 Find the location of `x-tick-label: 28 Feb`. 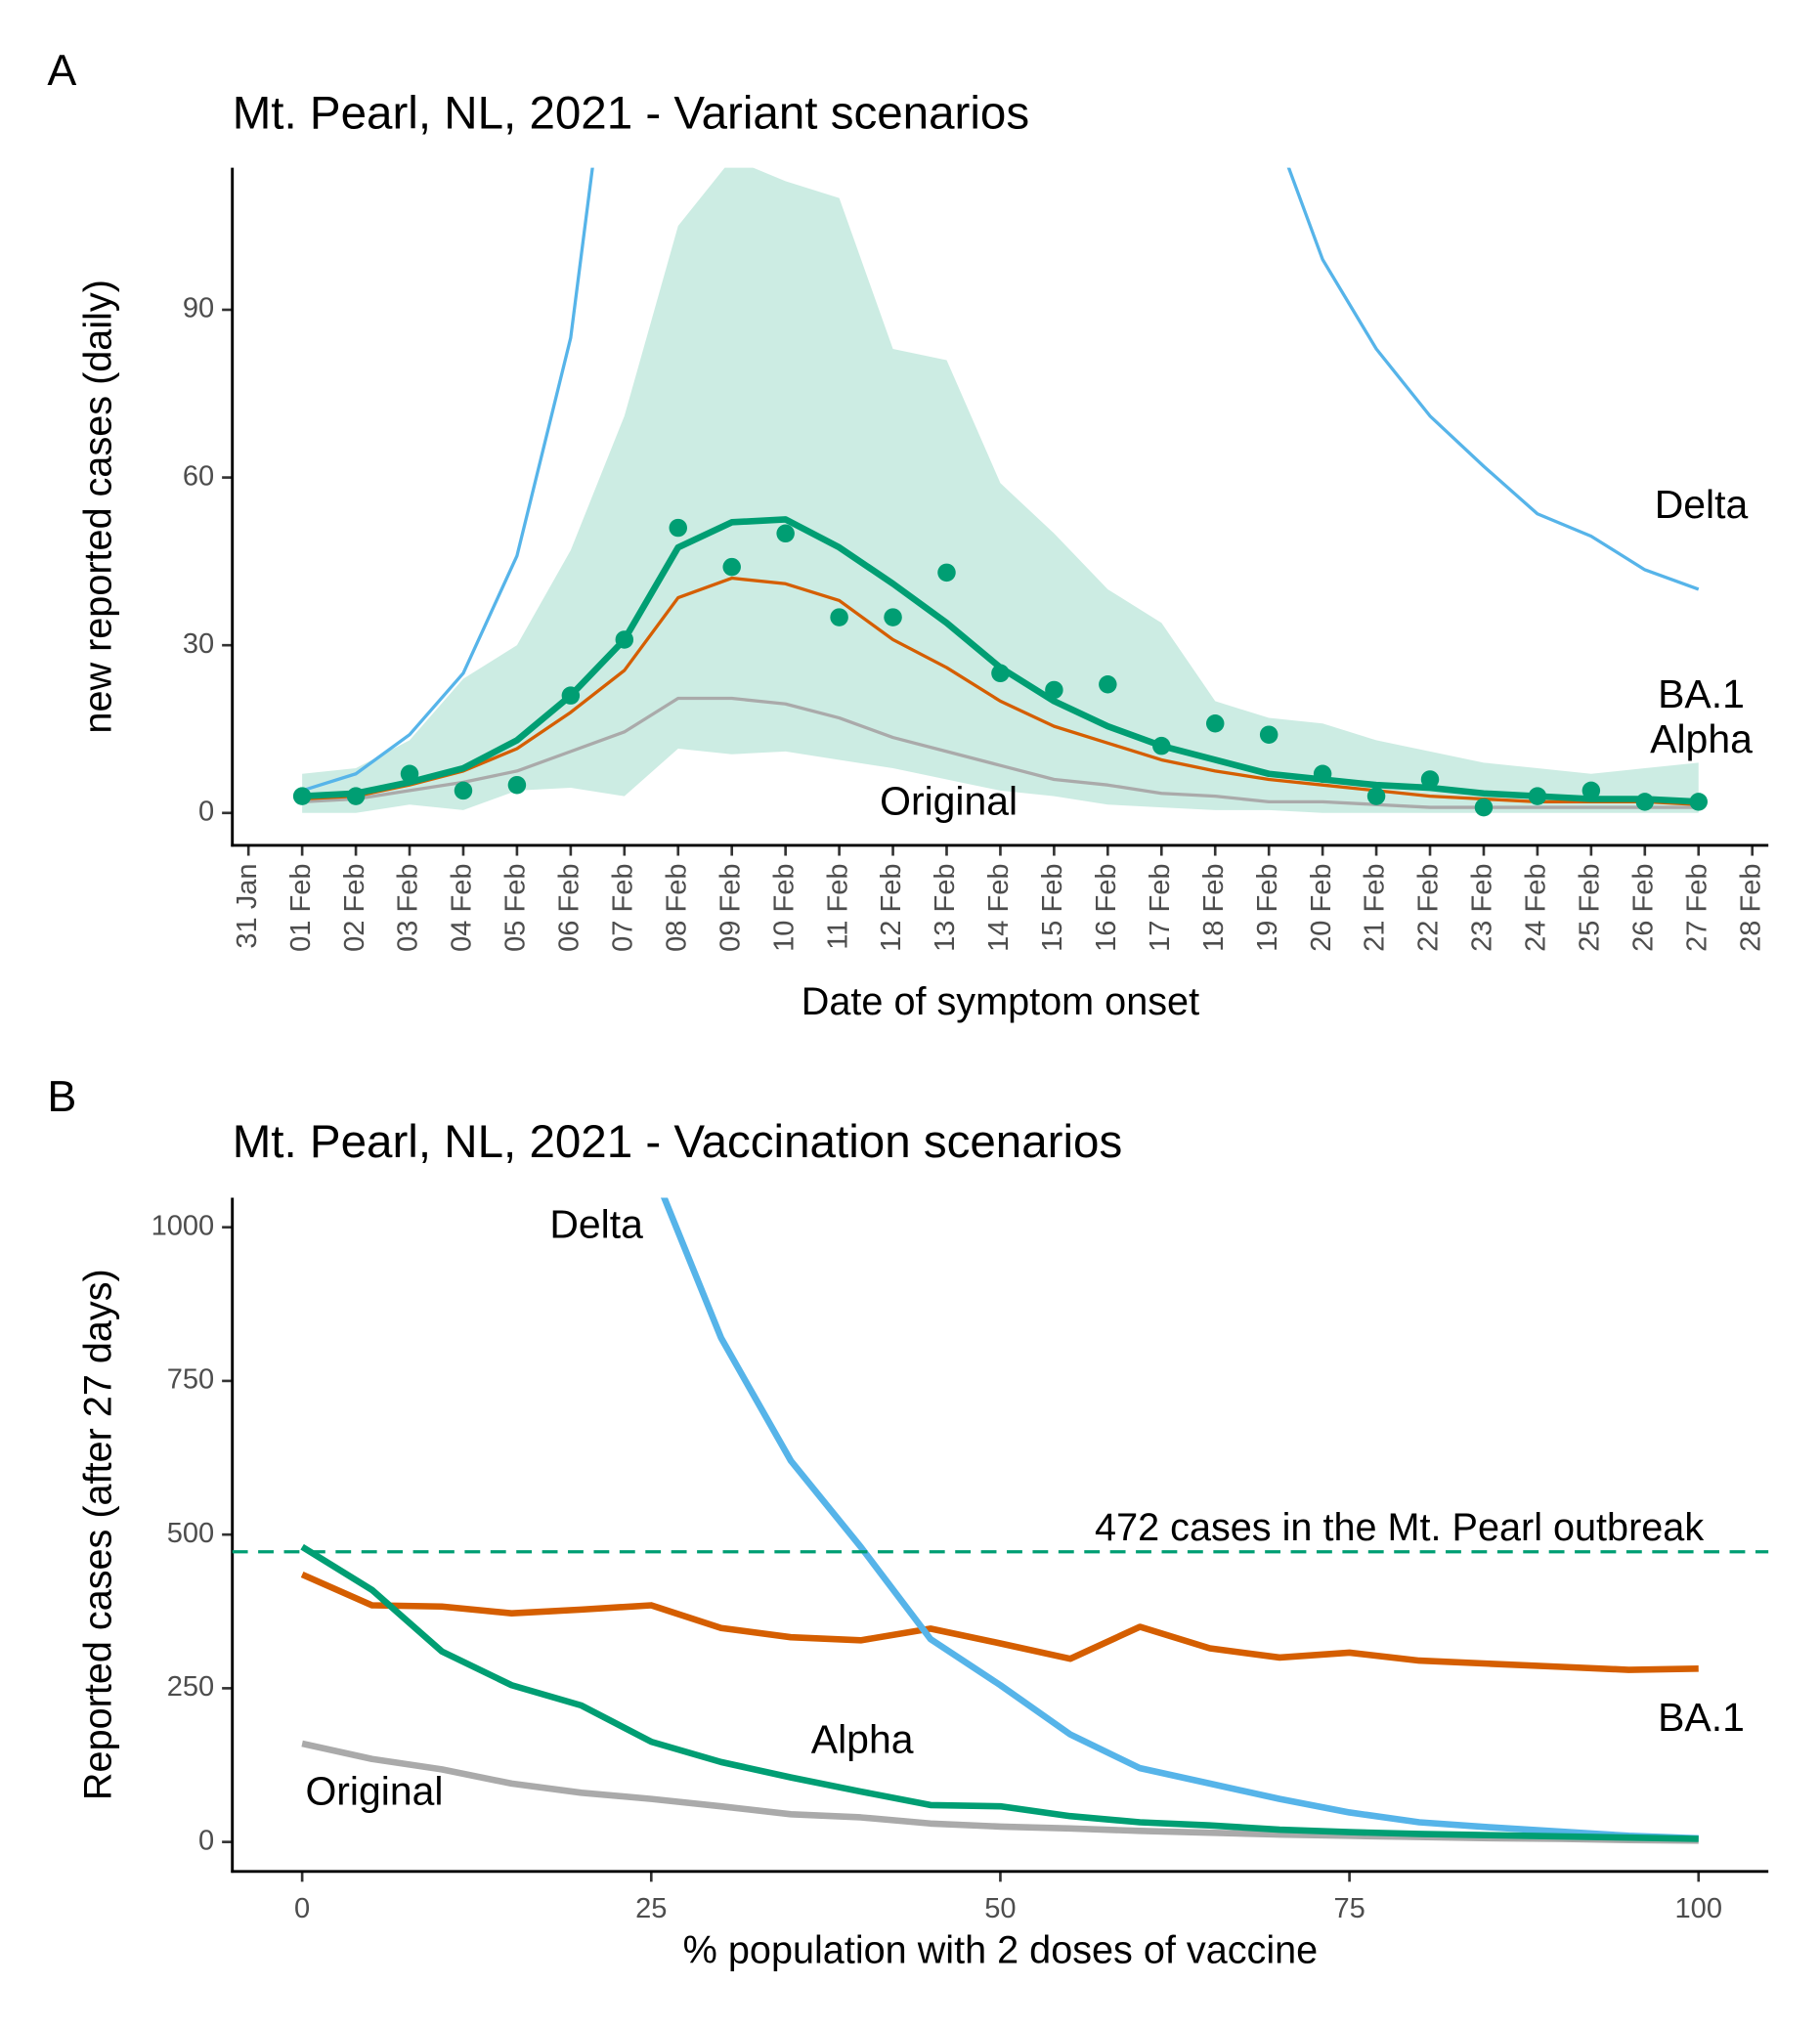

x-tick-label: 28 Feb is located at coordinates (1750, 907).